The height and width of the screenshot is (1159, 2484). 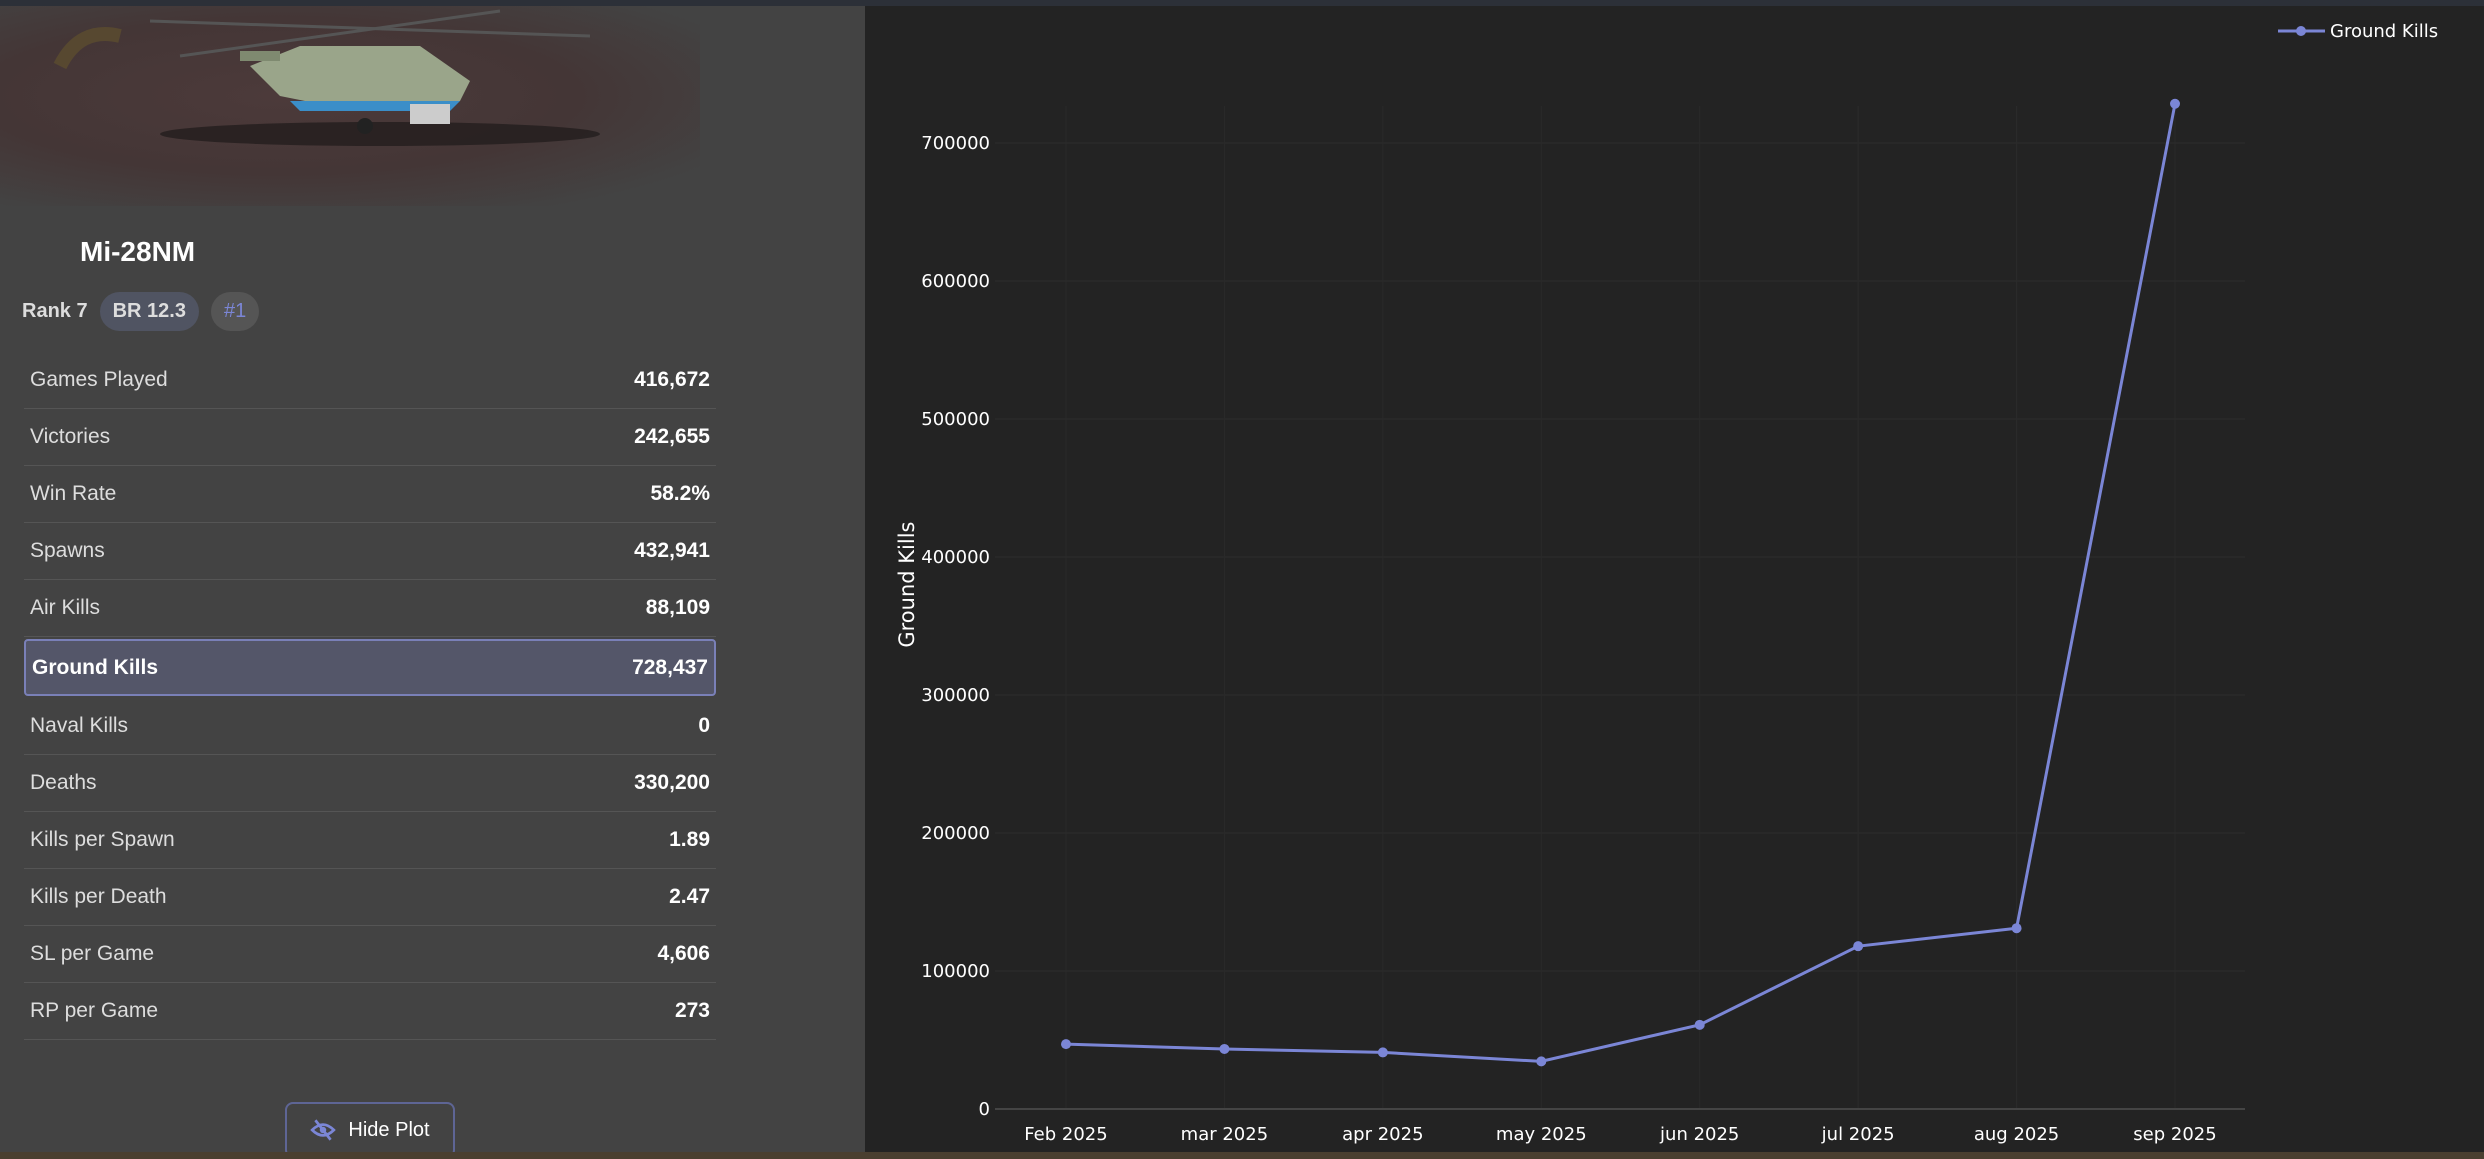 What do you see at coordinates (79, 725) in the screenshot?
I see `stat-label: Naval Kills` at bounding box center [79, 725].